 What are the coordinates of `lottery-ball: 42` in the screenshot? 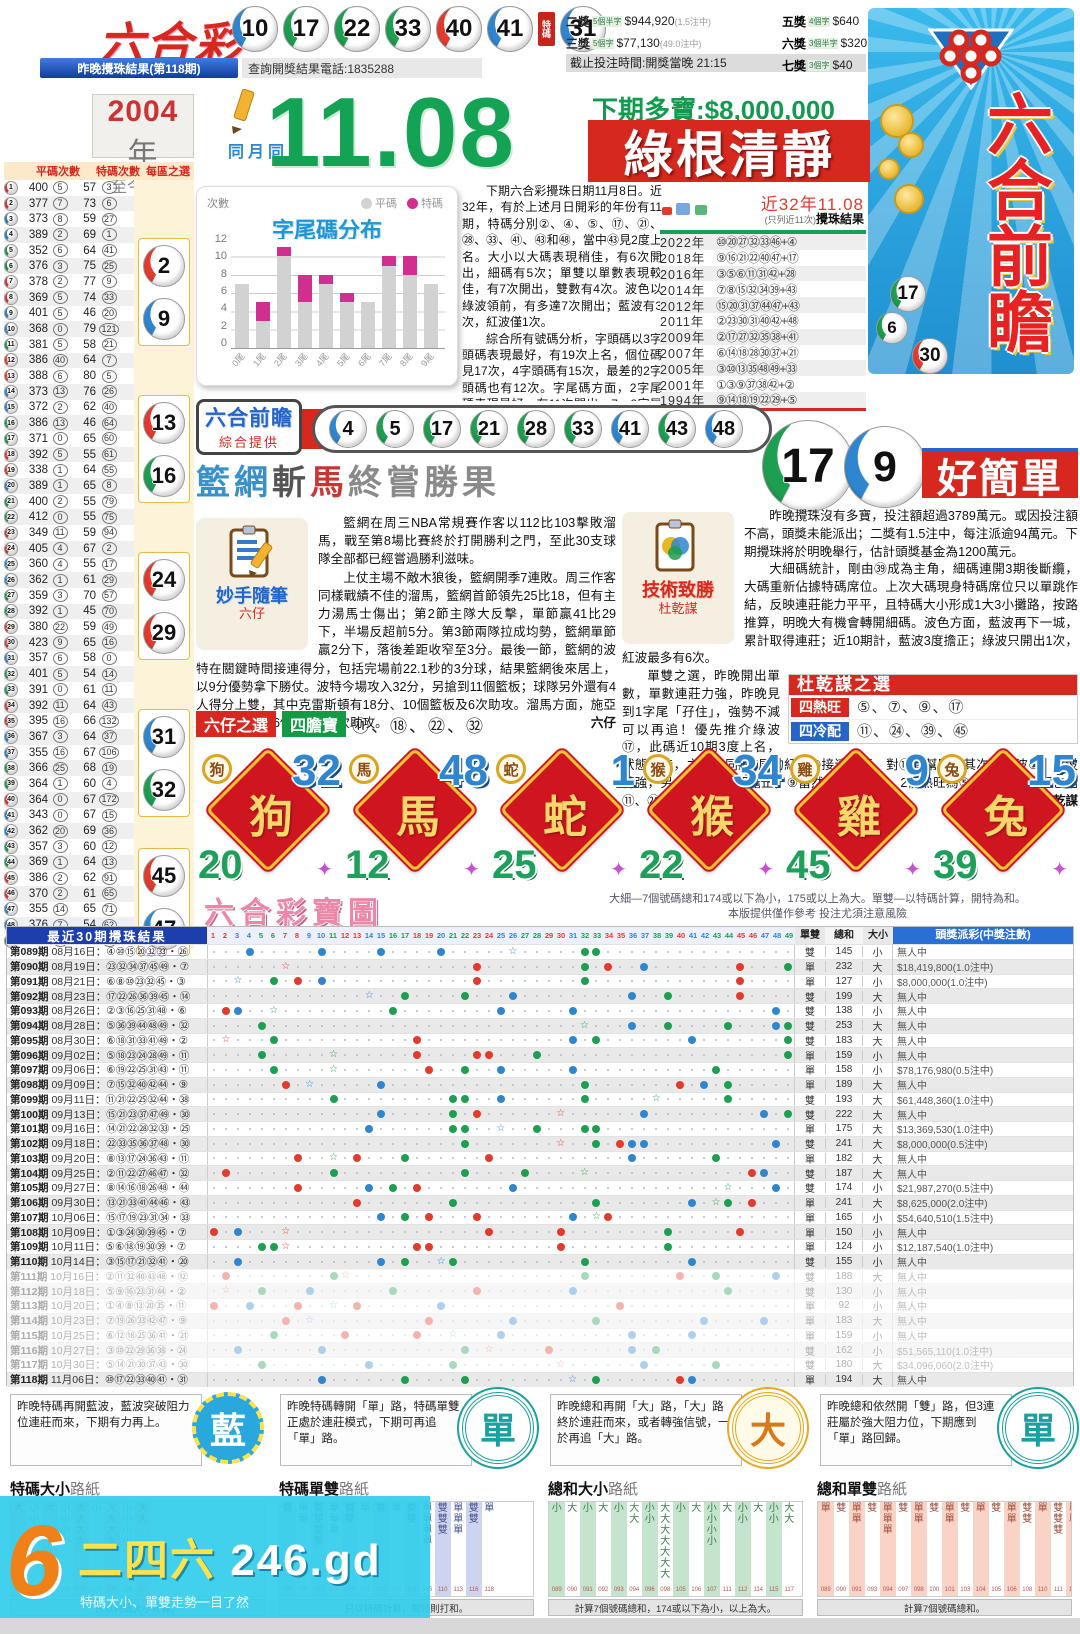 It's located at (11, 831).